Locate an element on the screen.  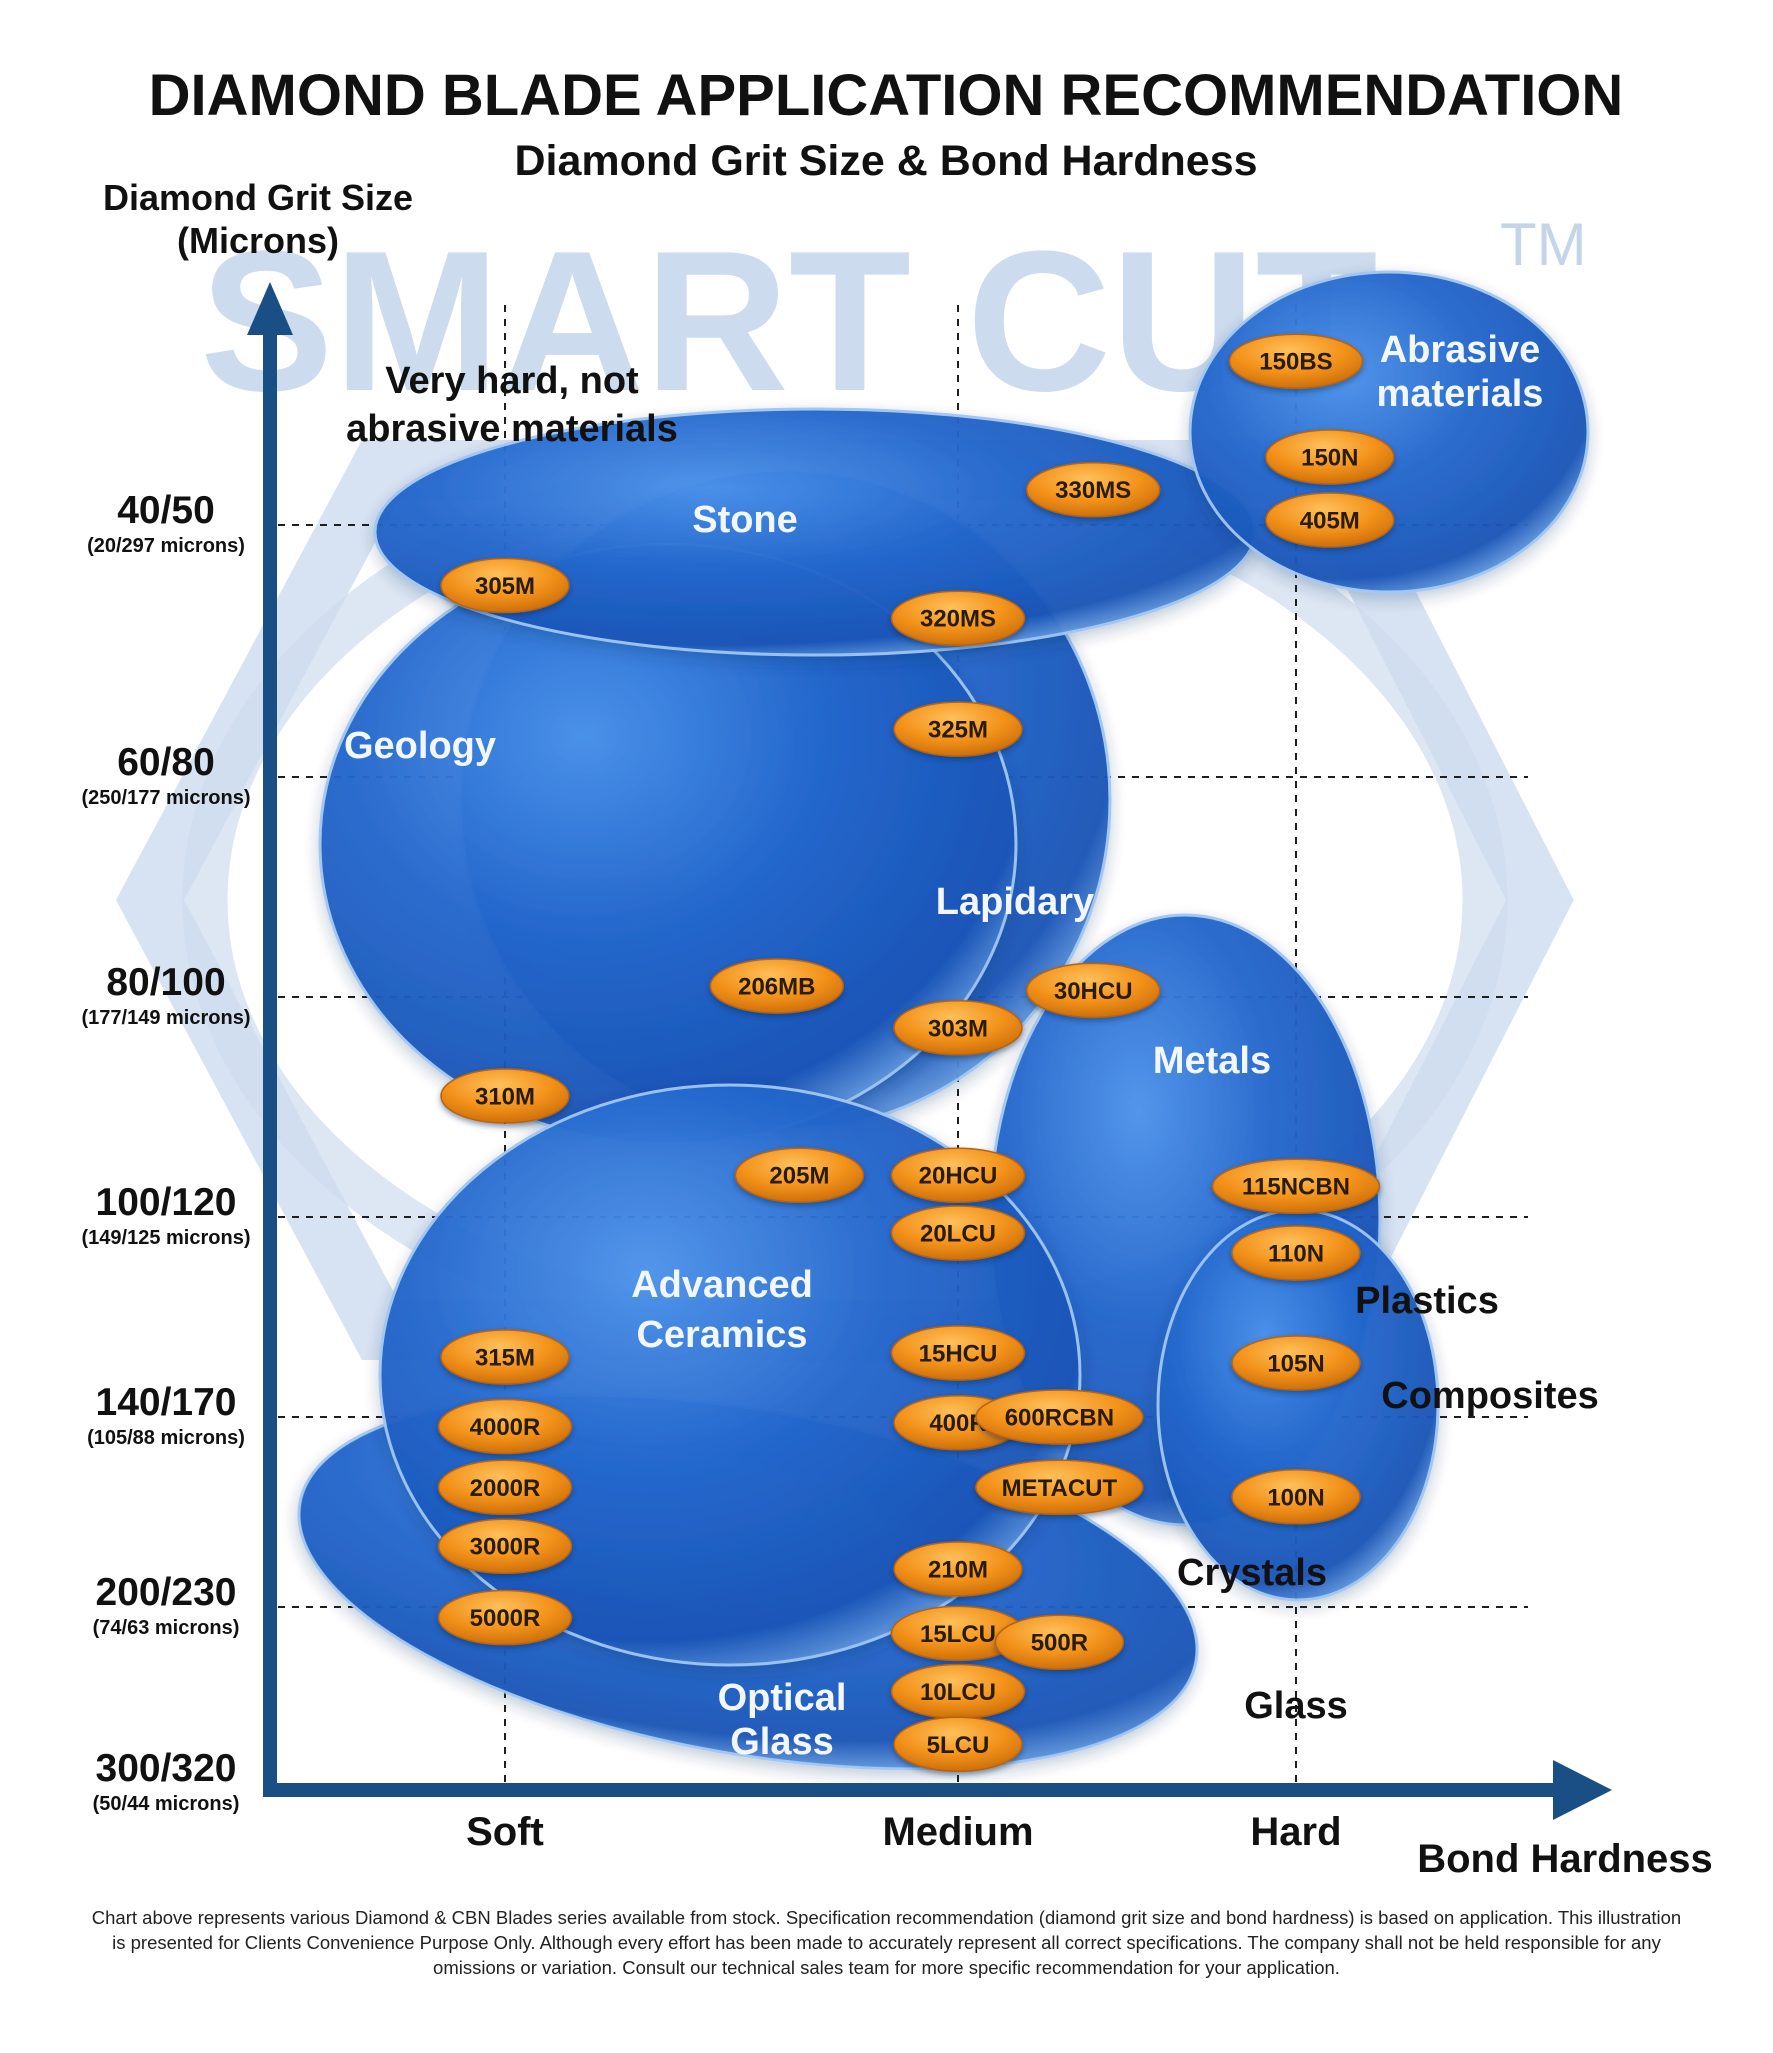
region-label-lapidary: Lapidary is located at coordinates (1015, 902).